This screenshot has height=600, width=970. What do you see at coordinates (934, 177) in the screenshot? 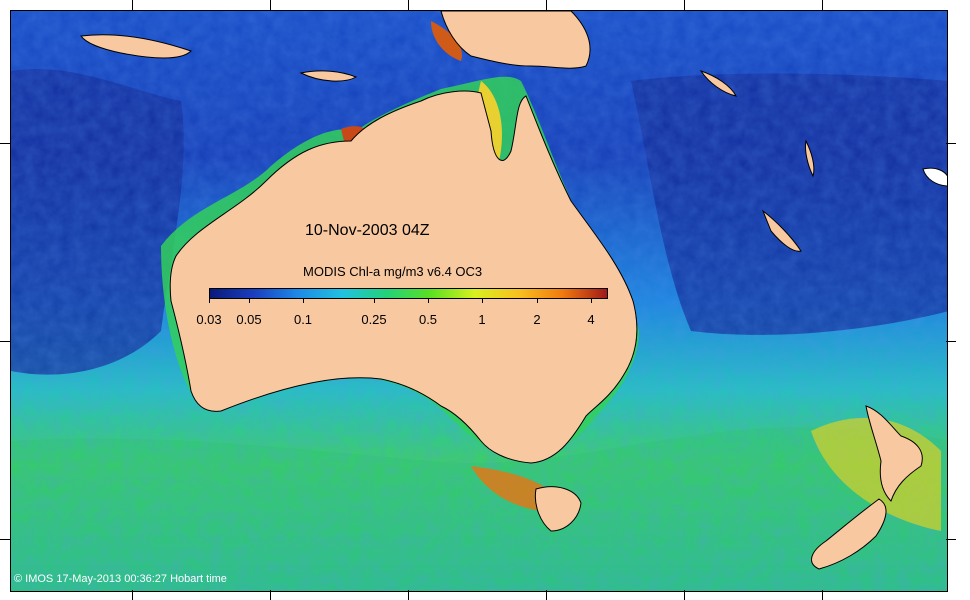
I see `fiji-islands` at bounding box center [934, 177].